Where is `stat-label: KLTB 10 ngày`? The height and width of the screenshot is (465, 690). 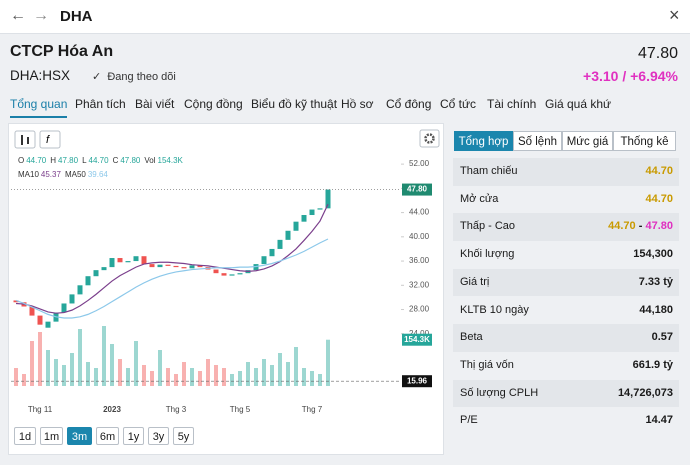 stat-label: KLTB 10 ngày is located at coordinates (494, 309).